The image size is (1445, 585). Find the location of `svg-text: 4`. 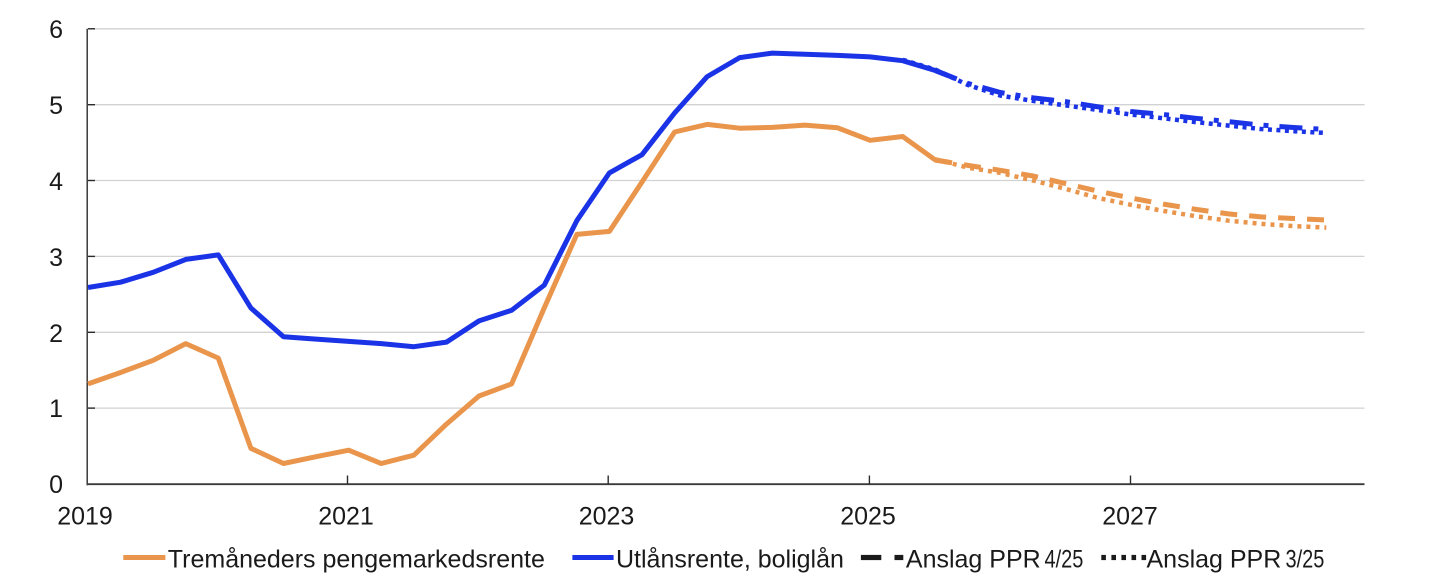

svg-text: 4 is located at coordinates (56, 182).